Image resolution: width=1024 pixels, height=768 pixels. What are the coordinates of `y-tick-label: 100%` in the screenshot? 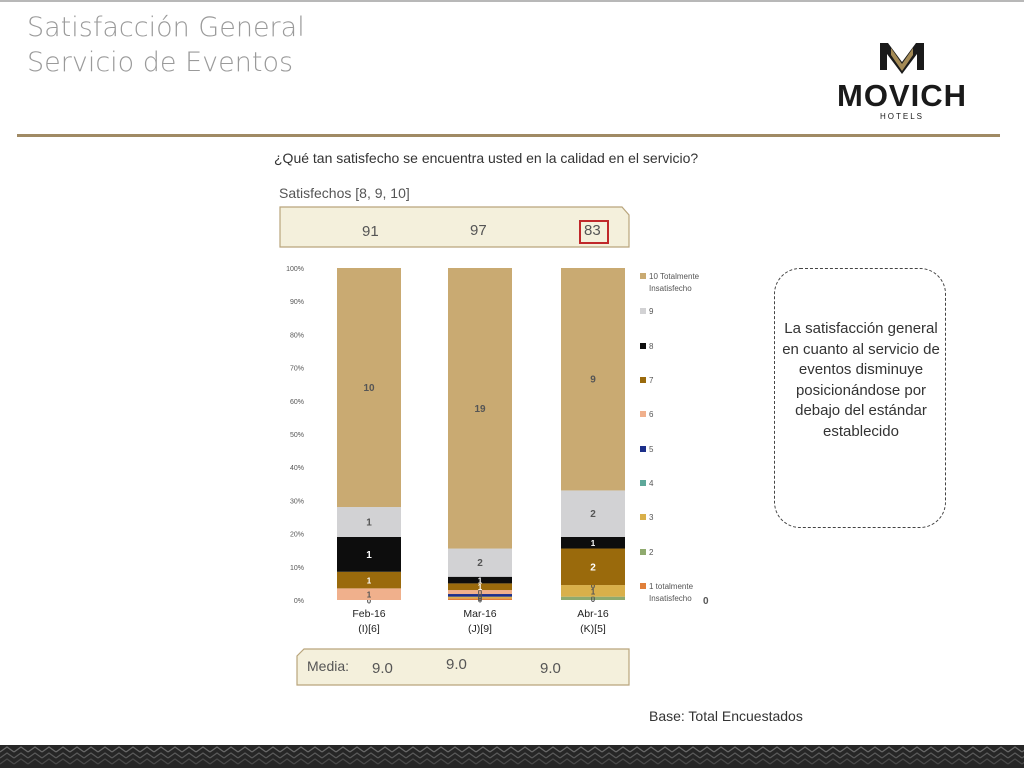 It's located at (295, 269).